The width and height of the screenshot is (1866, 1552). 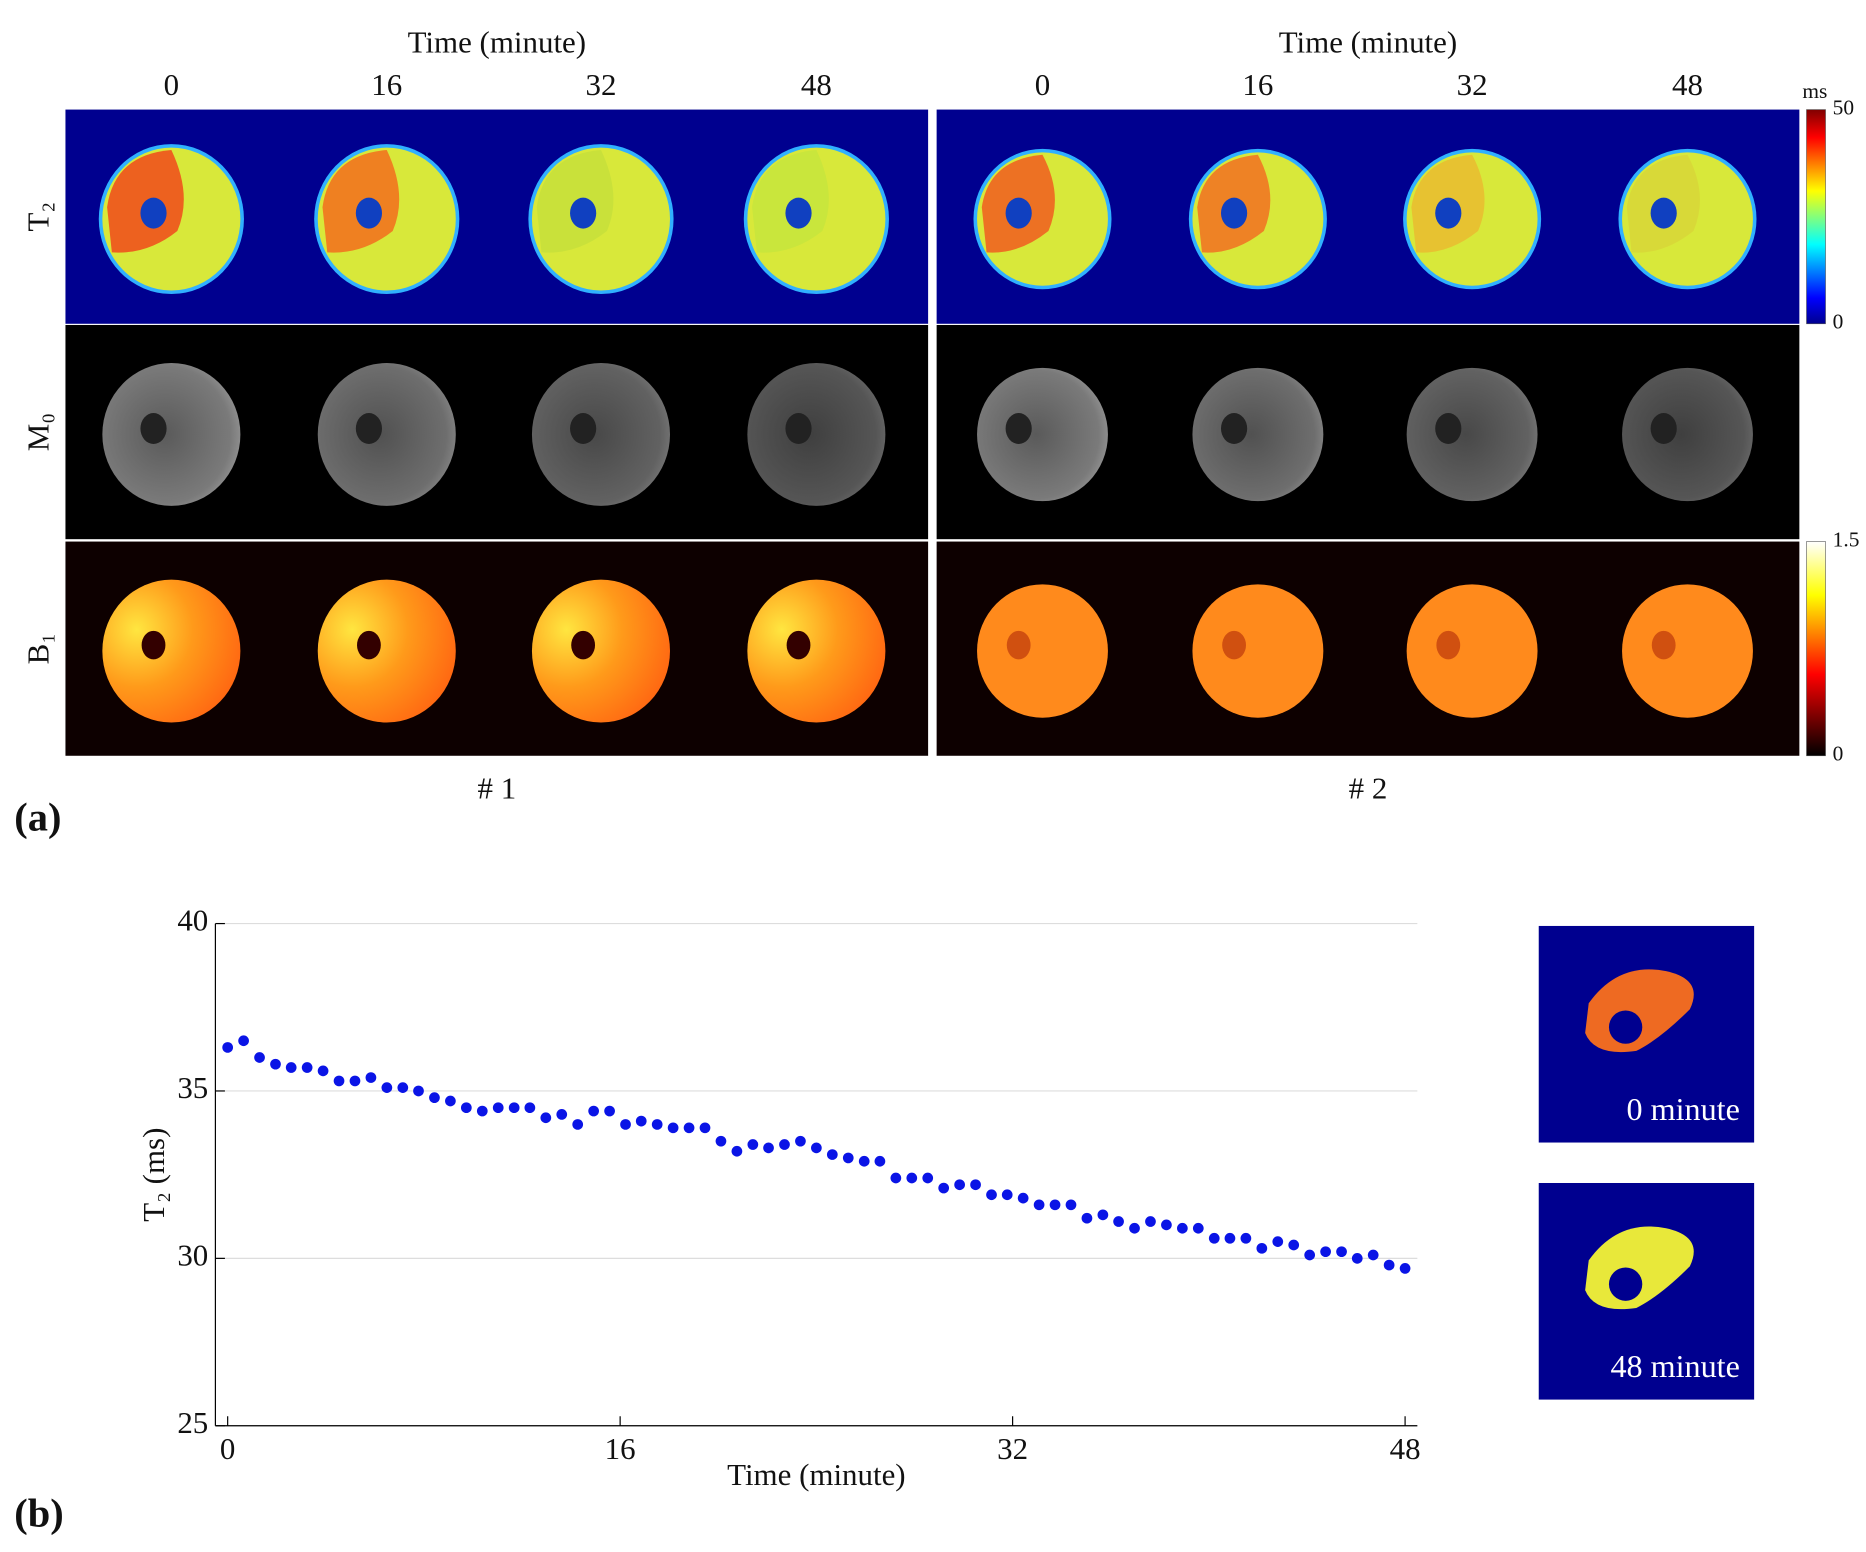 I want to click on colorbar-unit: ms, so click(x=1814, y=91).